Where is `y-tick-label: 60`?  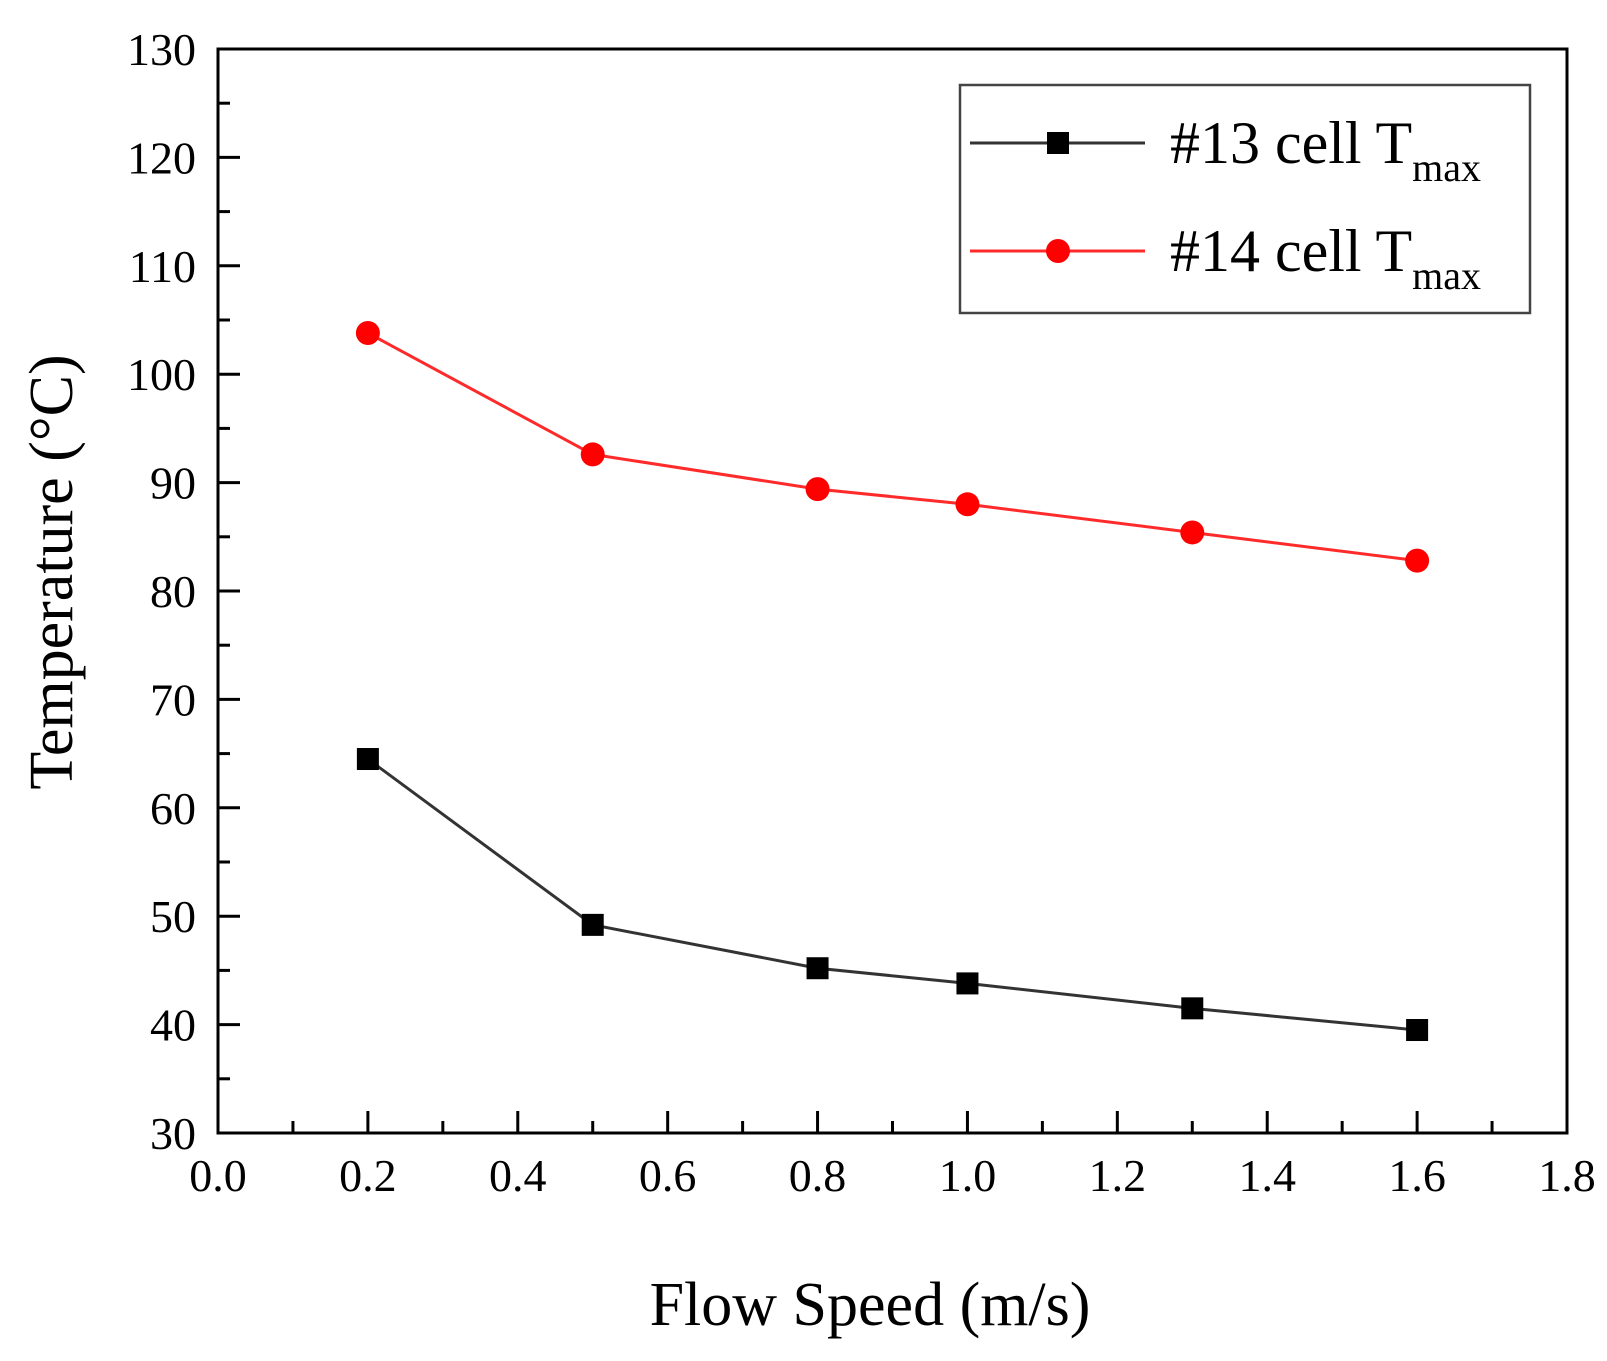
y-tick-label: 60 is located at coordinates (173, 808).